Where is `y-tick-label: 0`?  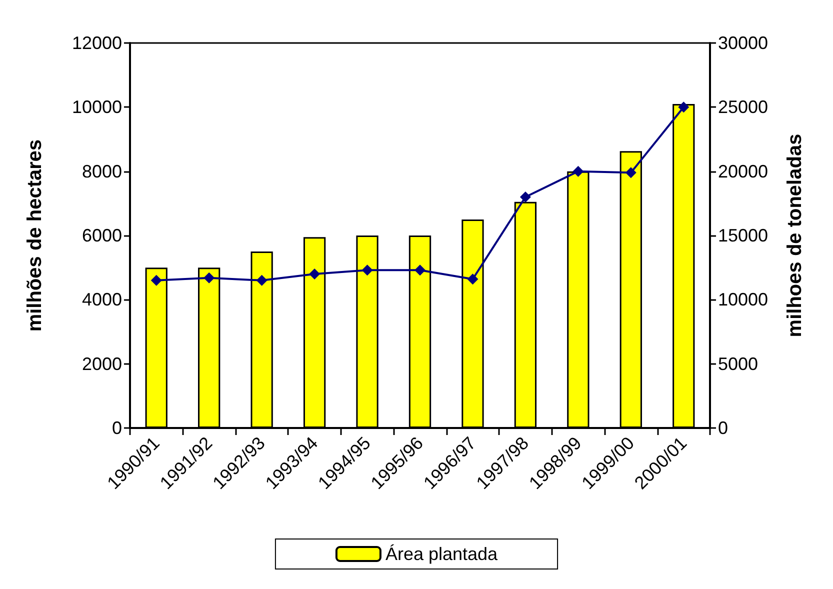
y-tick-label: 0 is located at coordinates (117, 428).